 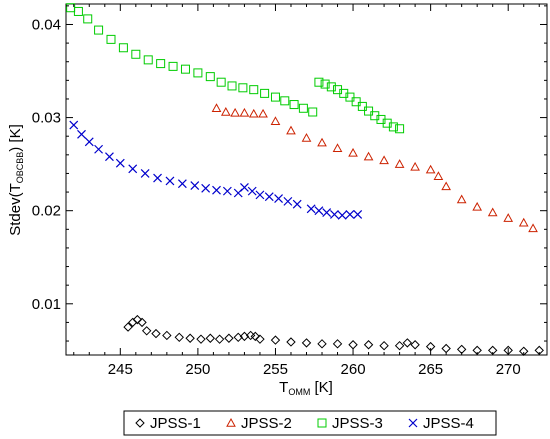 I want to click on x-tick-label: 260, so click(x=353, y=369).